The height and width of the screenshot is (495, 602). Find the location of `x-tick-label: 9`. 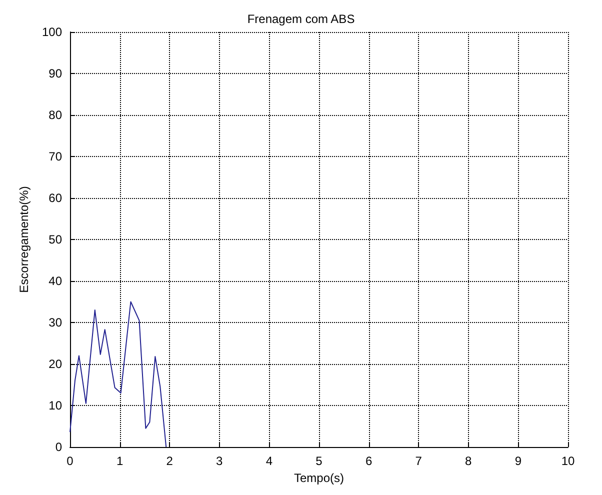

x-tick-label: 9 is located at coordinates (518, 461).